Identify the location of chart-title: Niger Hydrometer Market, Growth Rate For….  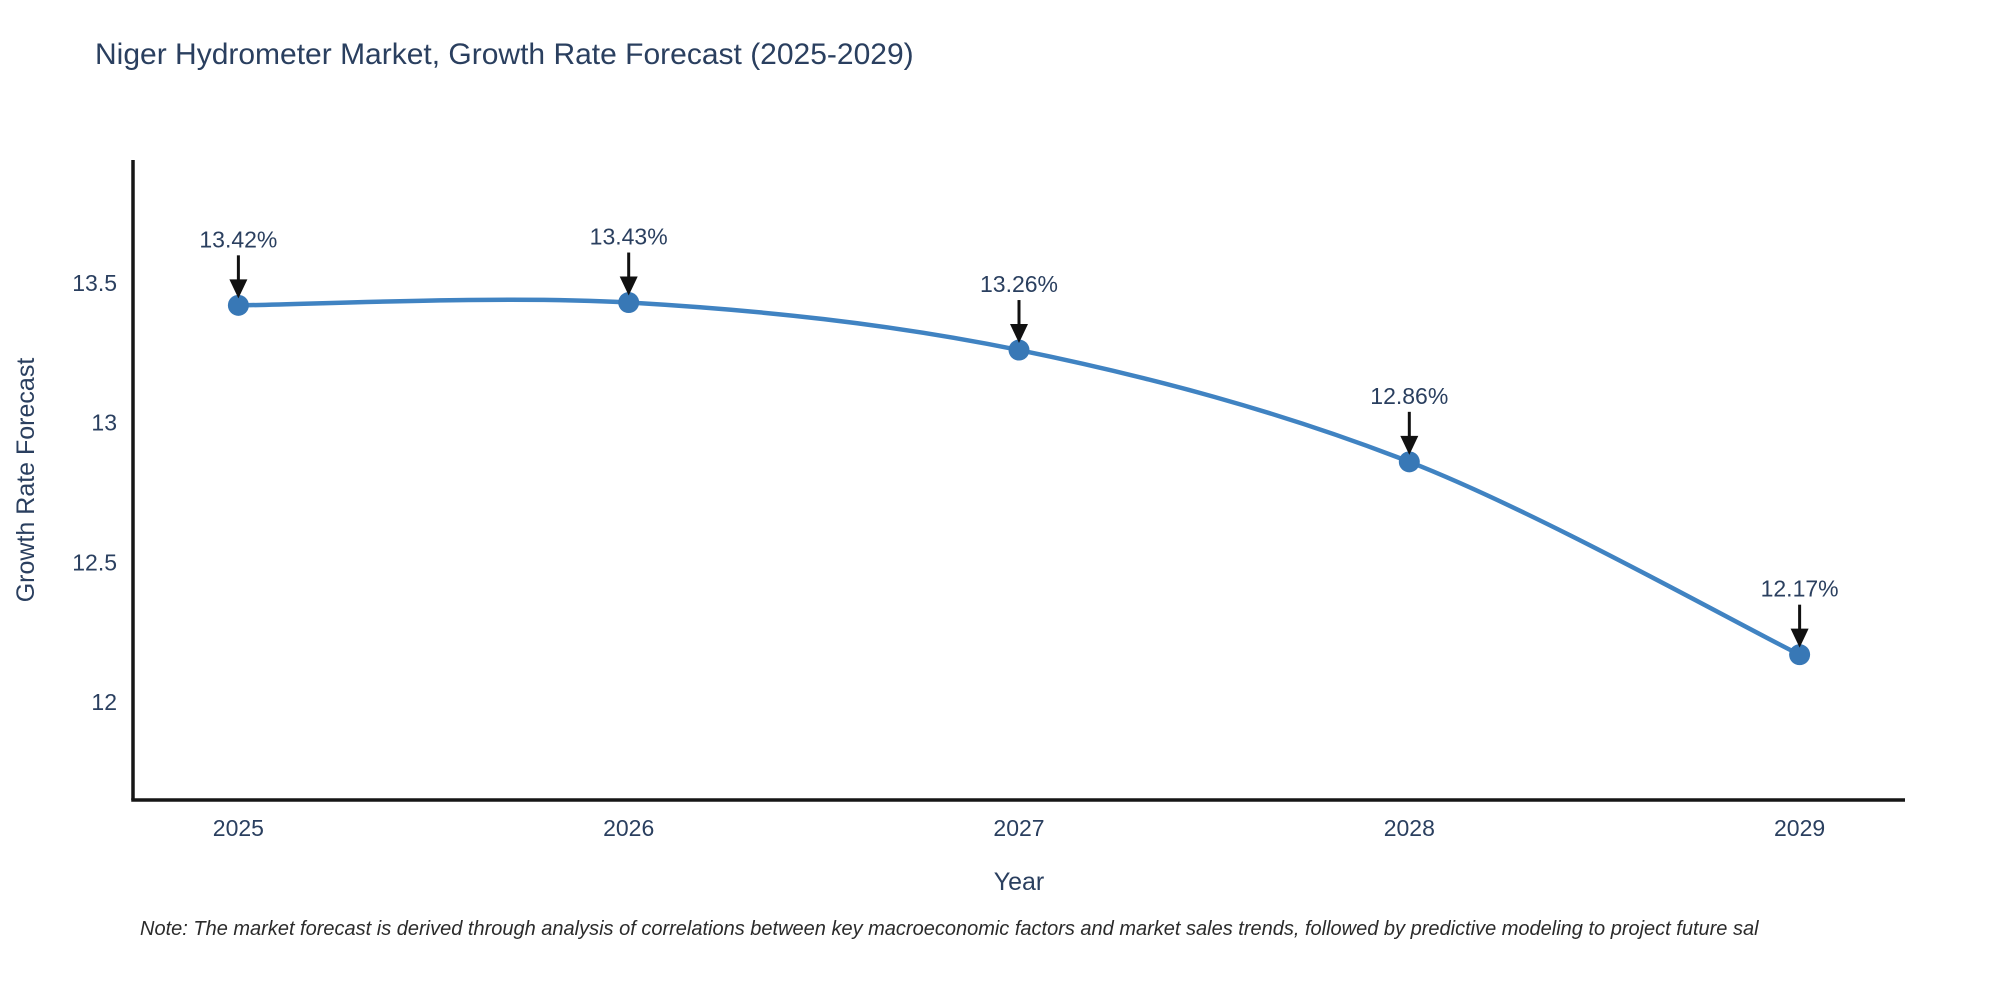
(504, 54).